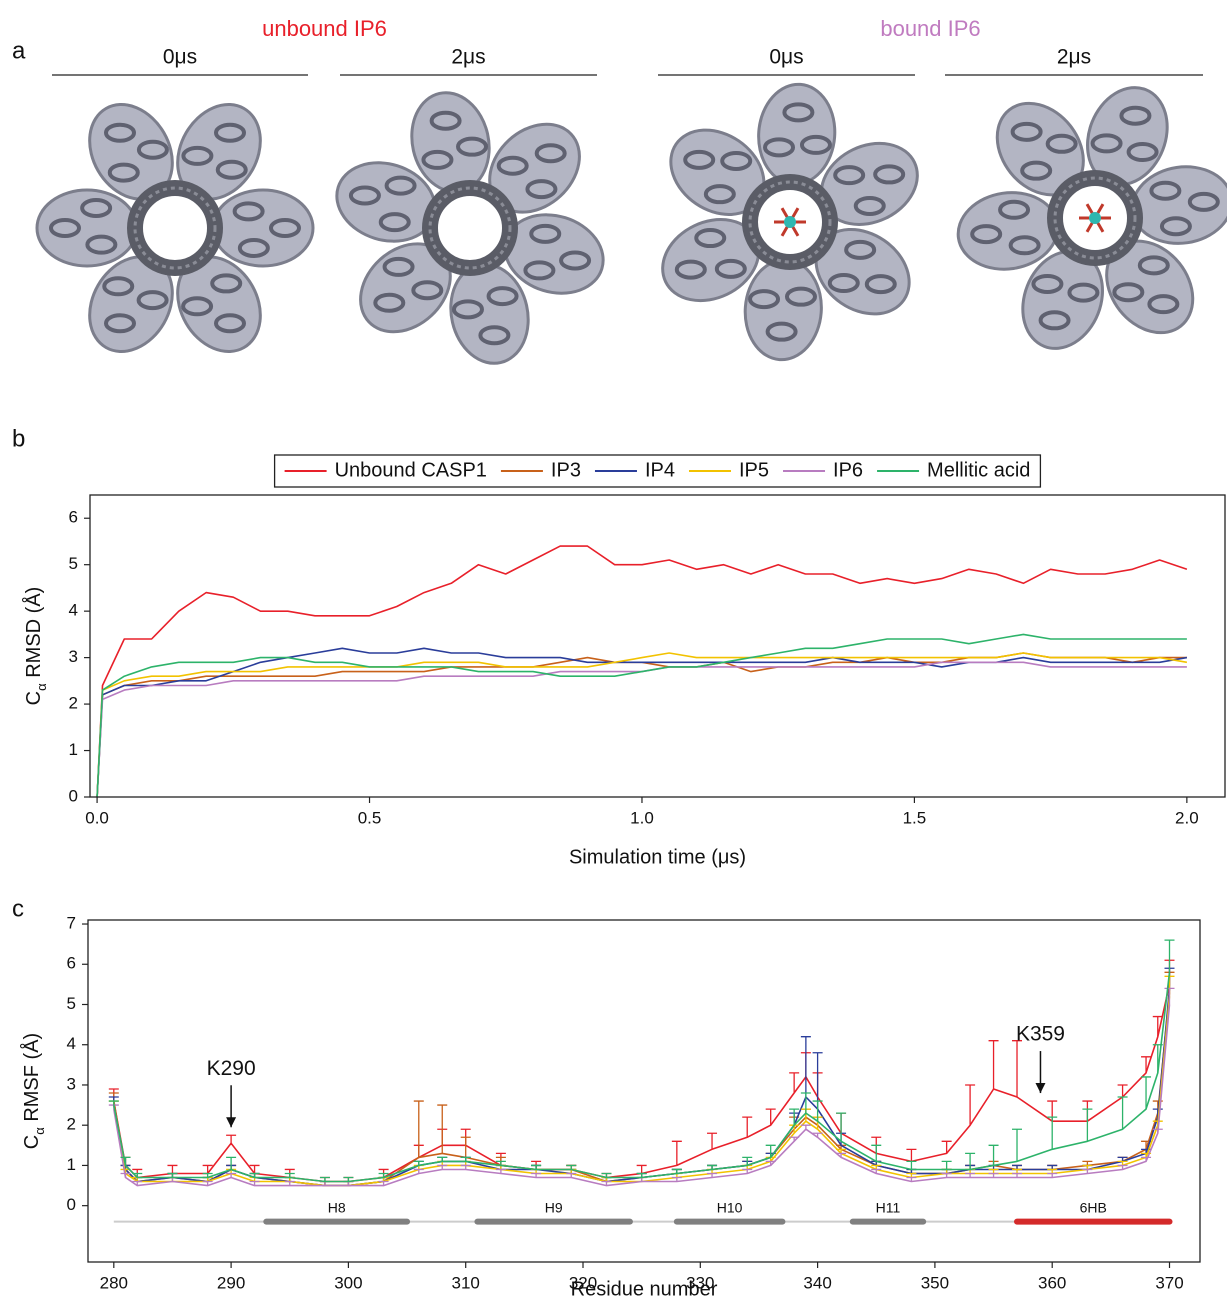 The width and height of the screenshot is (1227, 1300). I want to click on group-title: bound IP6, so click(930, 28).